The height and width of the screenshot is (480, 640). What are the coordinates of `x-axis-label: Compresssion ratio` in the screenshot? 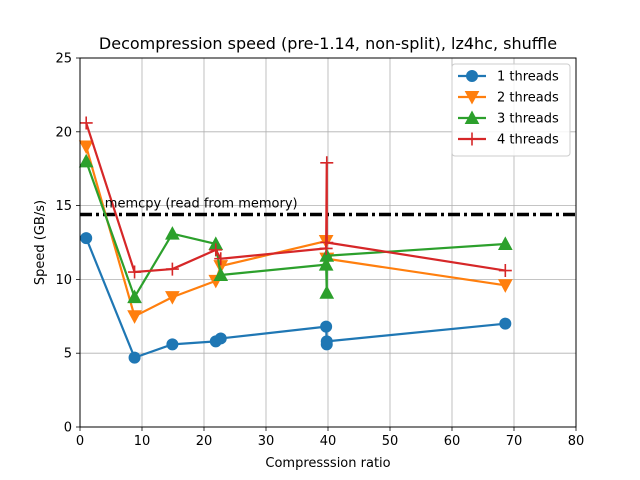 It's located at (327, 463).